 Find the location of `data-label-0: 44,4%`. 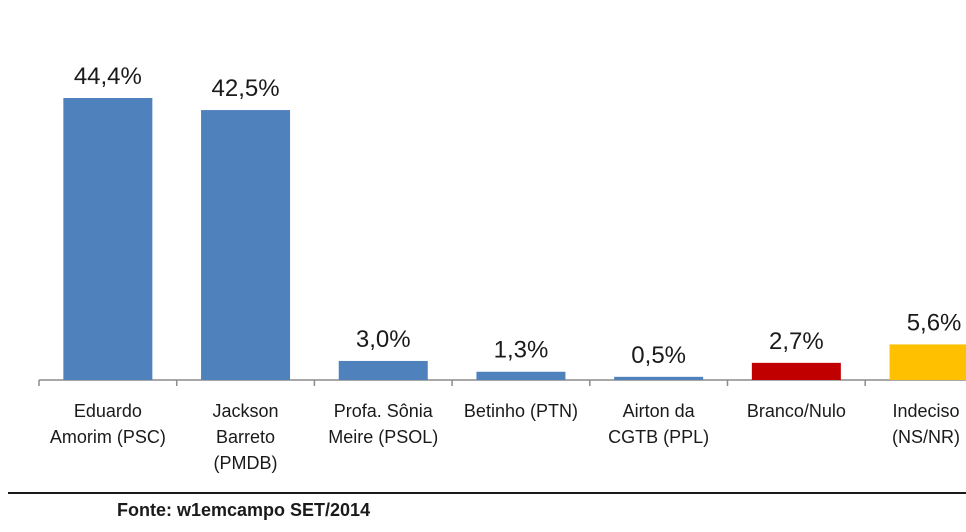

data-label-0: 44,4% is located at coordinates (108, 76).